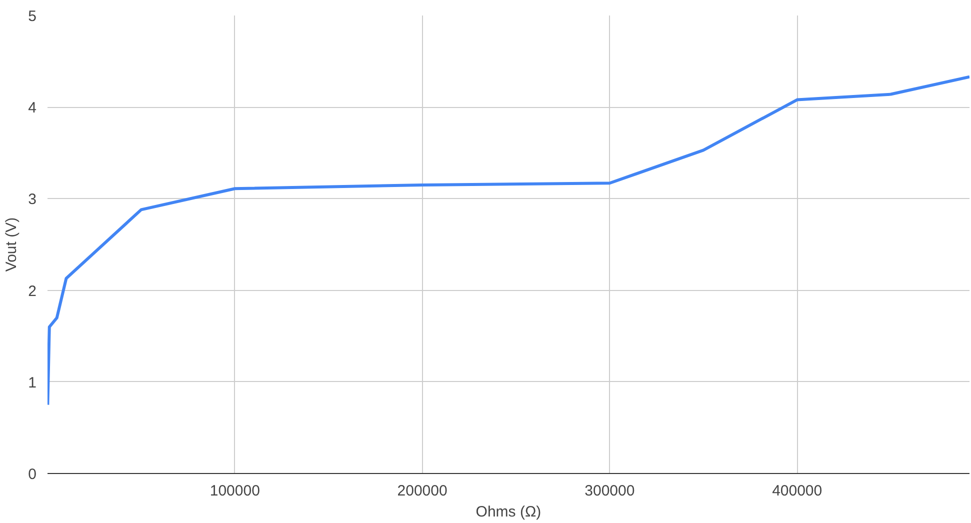 Image resolution: width=971 pixels, height=523 pixels. What do you see at coordinates (797, 491) in the screenshot?
I see `x-tick-label: 400000` at bounding box center [797, 491].